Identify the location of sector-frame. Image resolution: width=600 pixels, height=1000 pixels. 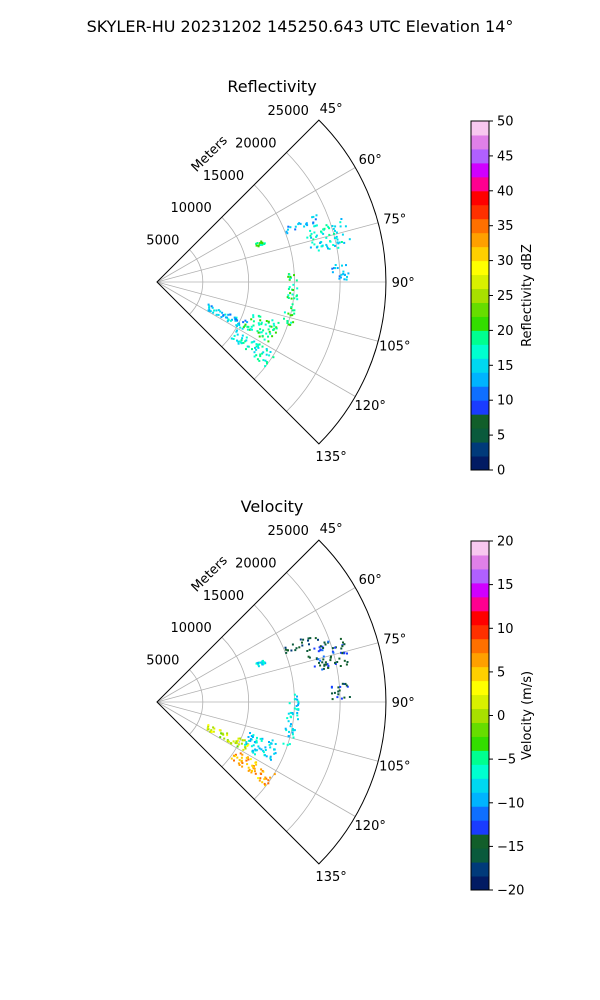
(271, 702).